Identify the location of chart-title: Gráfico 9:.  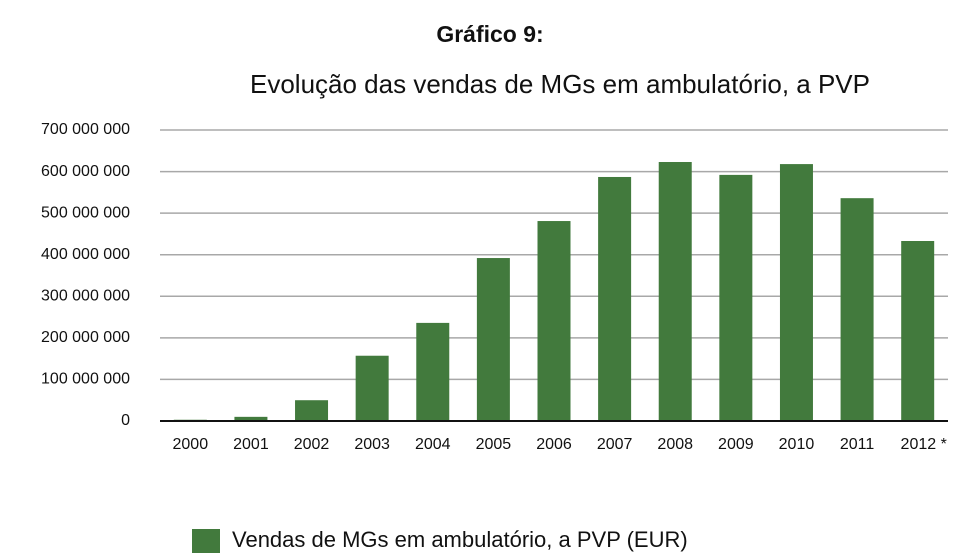
(489, 34).